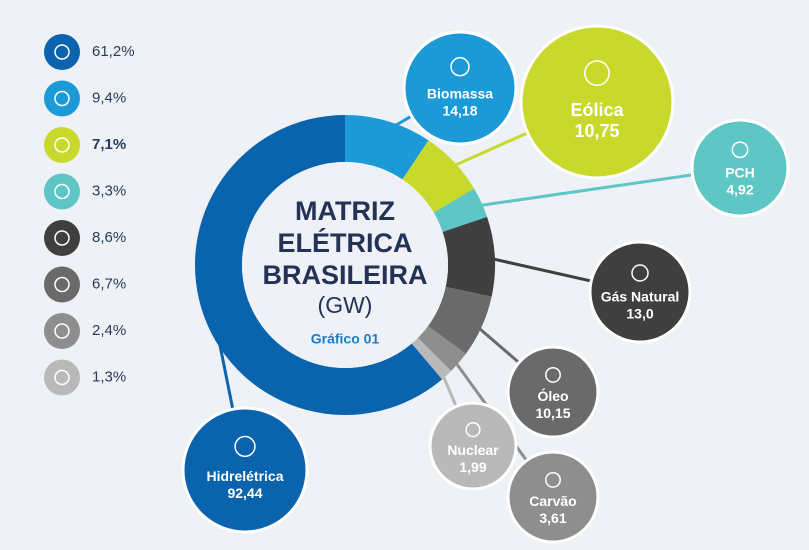 The image size is (809, 550). Describe the element at coordinates (460, 93) in the screenshot. I see `bubble-name: Biomassa` at that location.